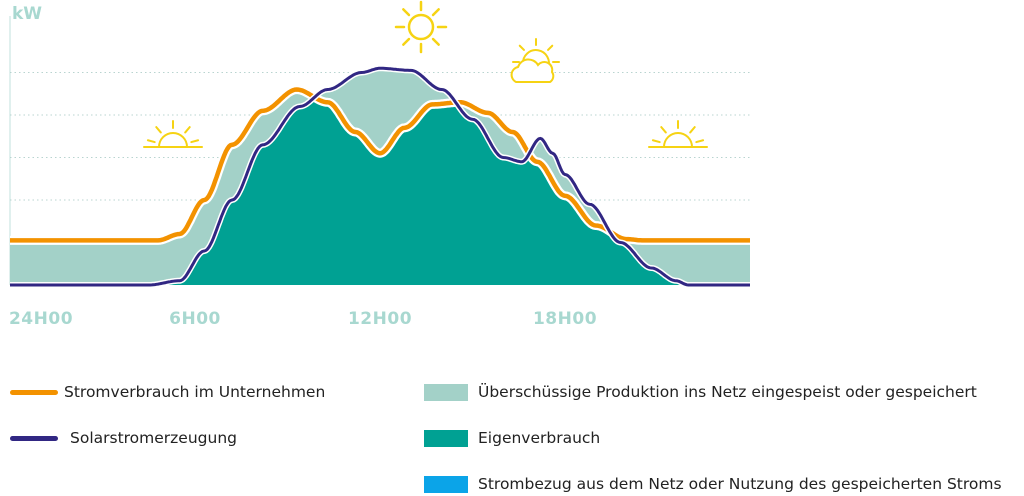 Image resolution: width=1024 pixels, height=496 pixels. What do you see at coordinates (535, 60) in the screenshot?
I see `sun-behind-cloud-icon` at bounding box center [535, 60].